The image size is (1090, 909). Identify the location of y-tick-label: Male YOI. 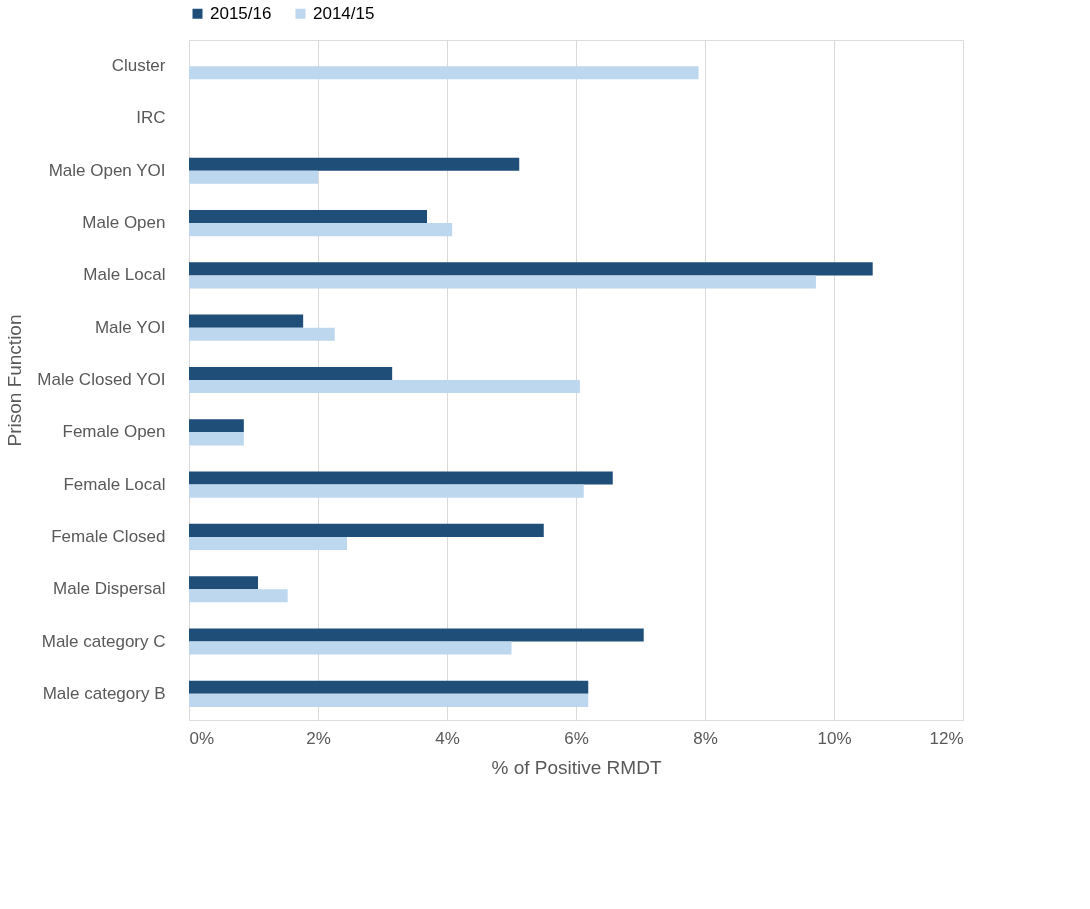
(130, 327).